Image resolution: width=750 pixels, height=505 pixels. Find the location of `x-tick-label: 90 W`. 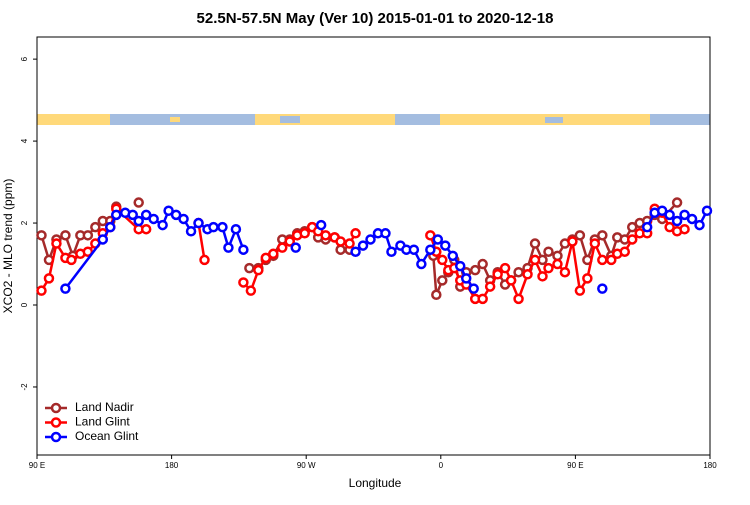

x-tick-label: 90 W is located at coordinates (306, 465).